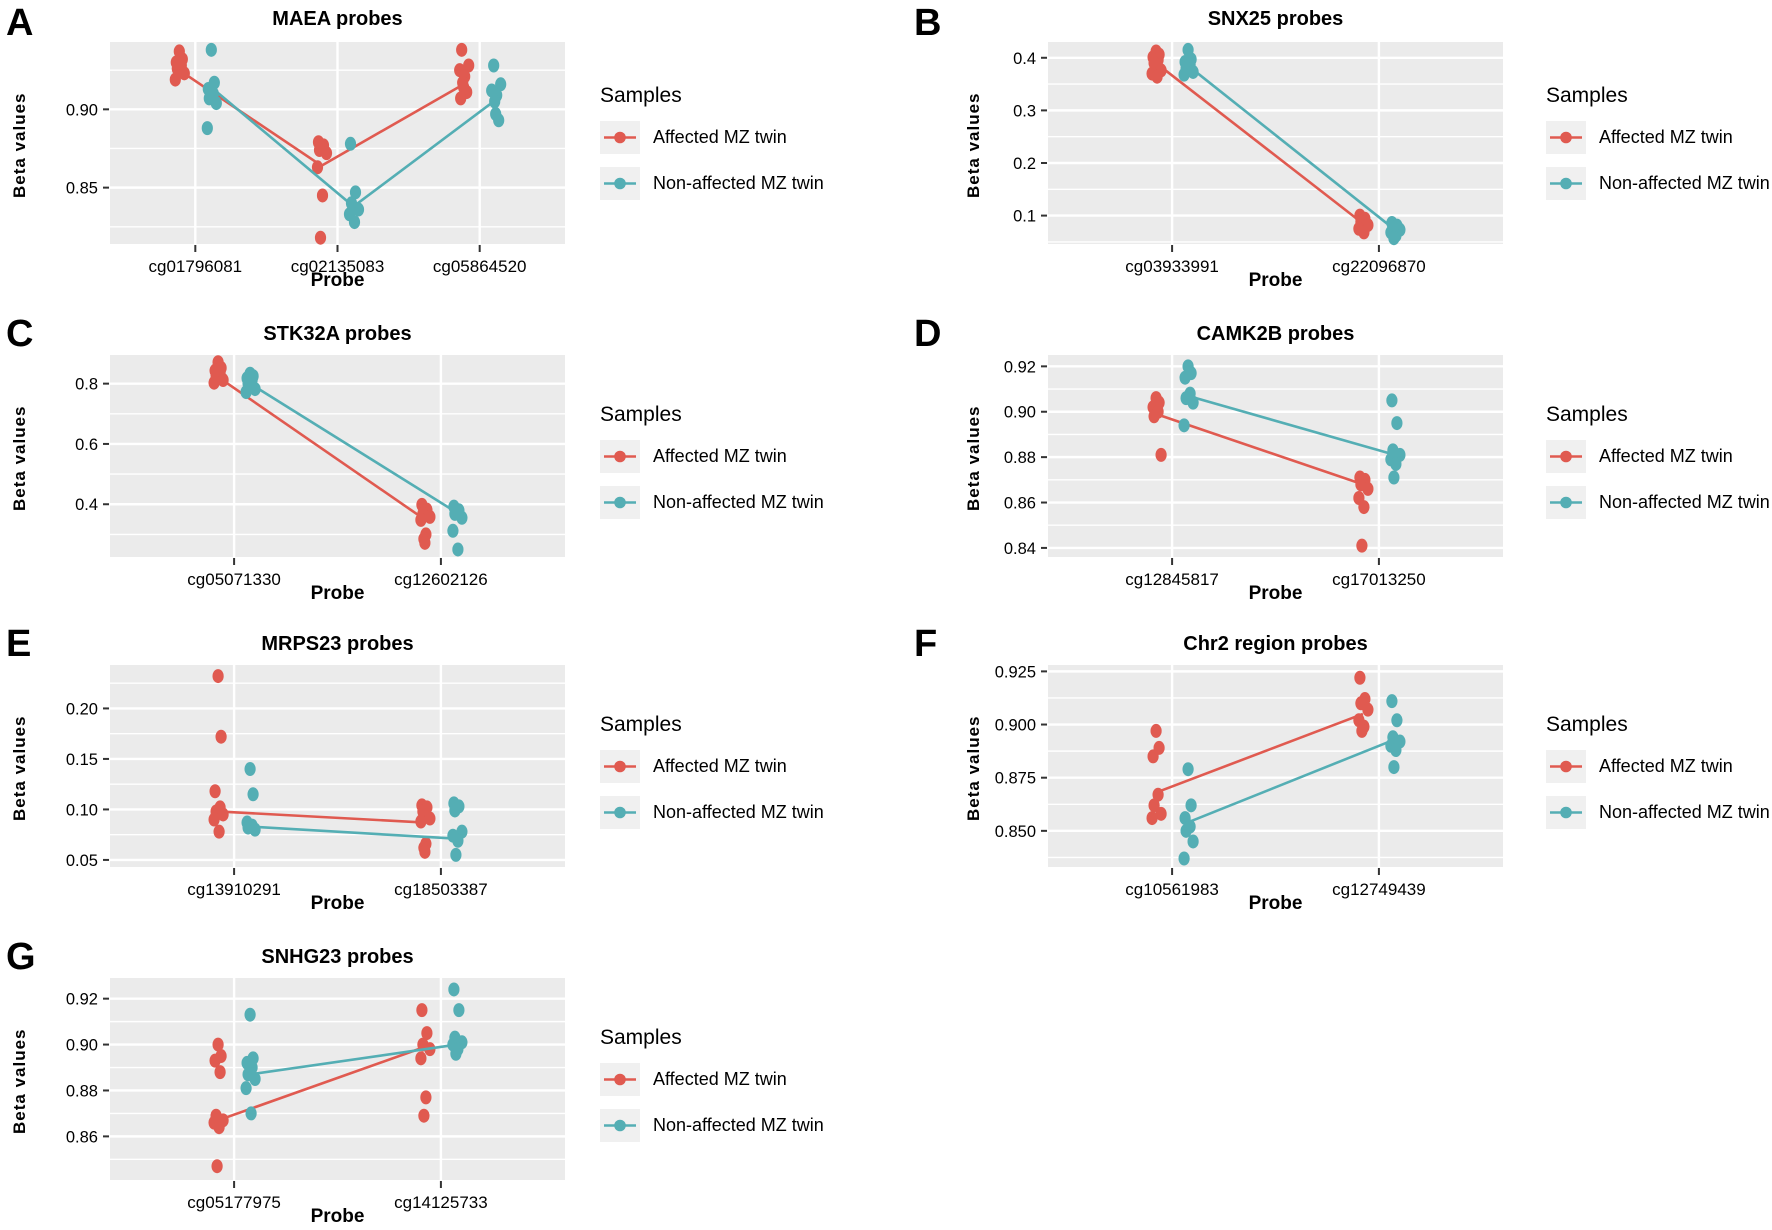  Describe the element at coordinates (234, 579) in the screenshot. I see `x-tick-label: cg05071330` at that location.